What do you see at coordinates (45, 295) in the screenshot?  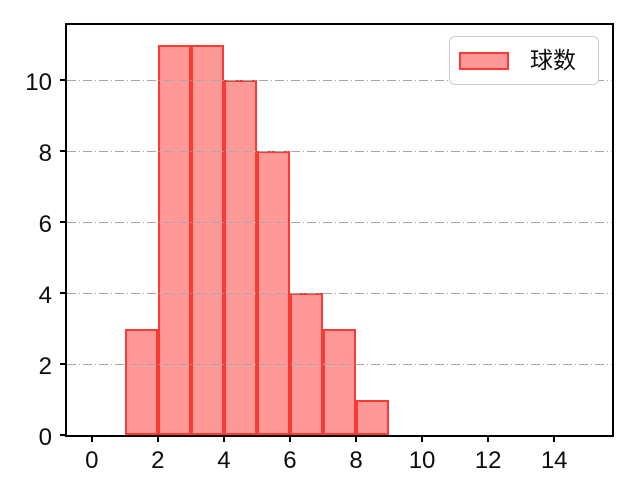 I see `y-tick-label: 4` at bounding box center [45, 295].